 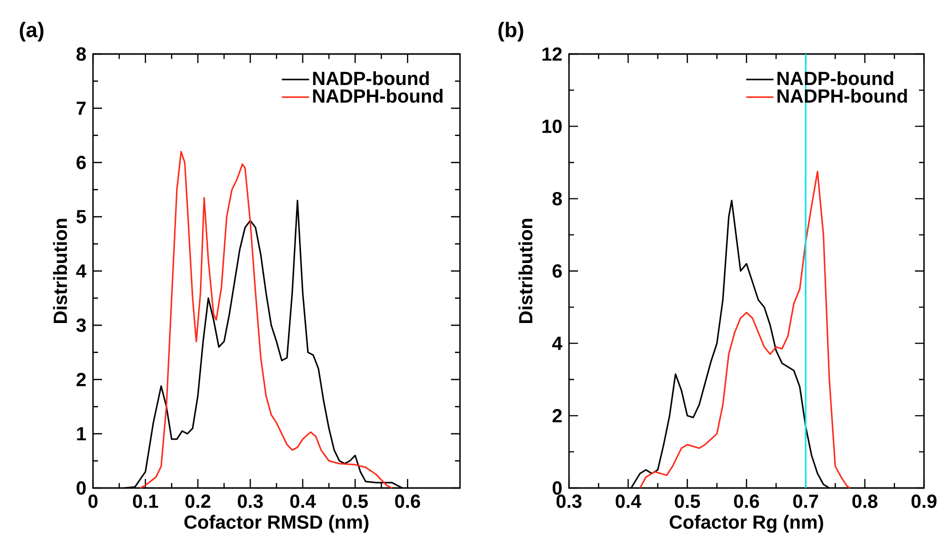 What do you see at coordinates (552, 127) in the screenshot?
I see `y-tick-label: 10` at bounding box center [552, 127].